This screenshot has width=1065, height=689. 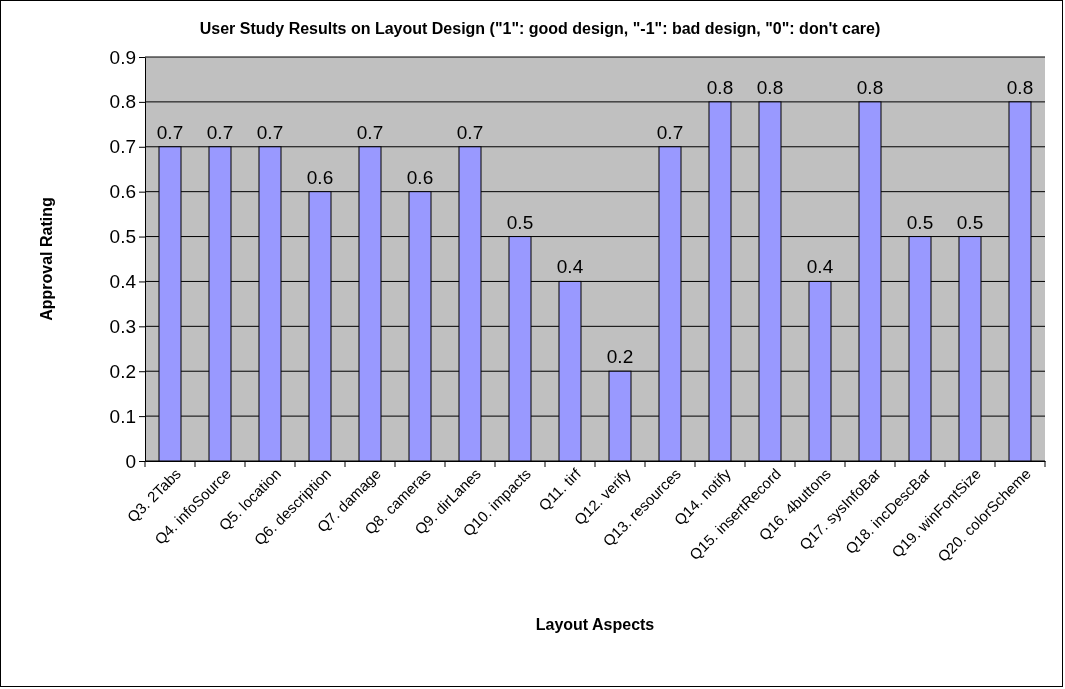 I want to click on x-axis-title: Layout Aspects, so click(x=595, y=624).